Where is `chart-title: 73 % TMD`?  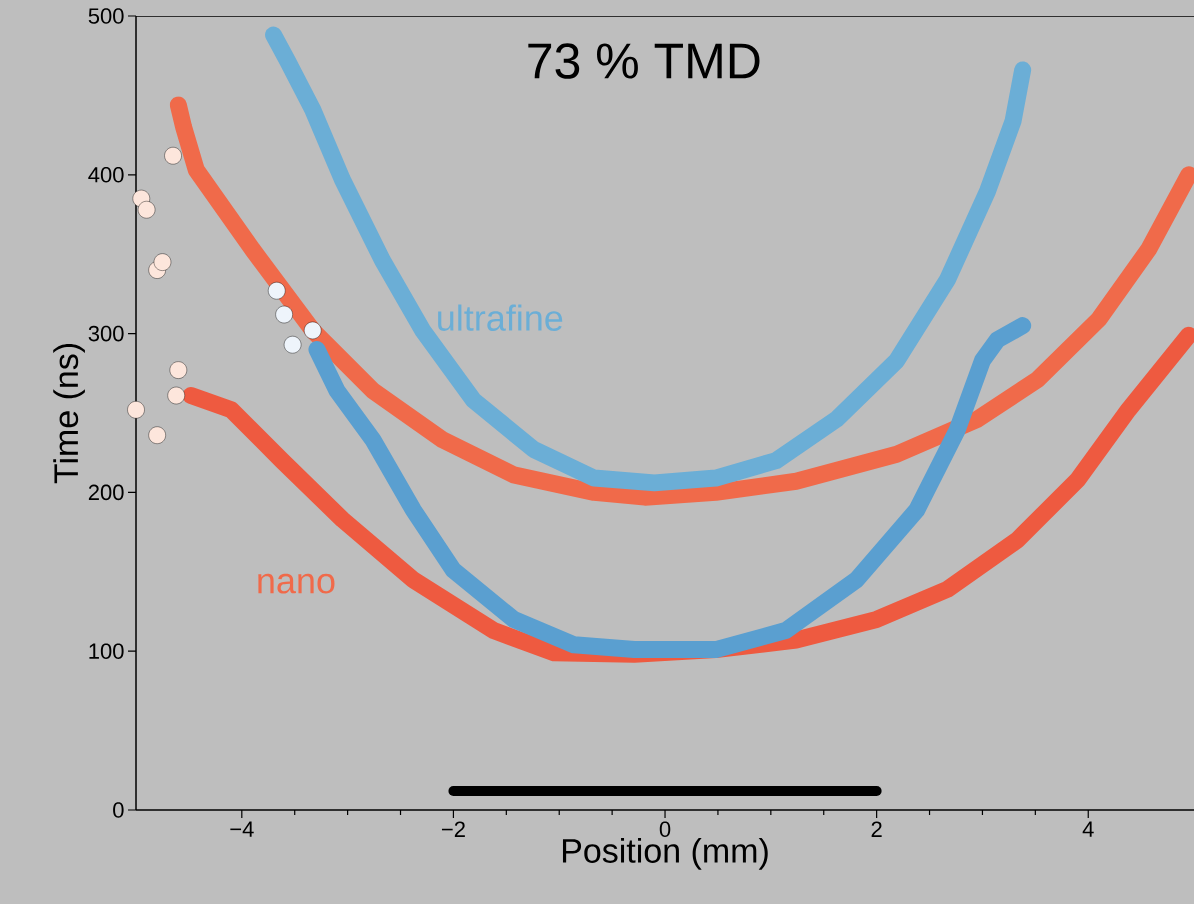 chart-title: 73 % TMD is located at coordinates (644, 61).